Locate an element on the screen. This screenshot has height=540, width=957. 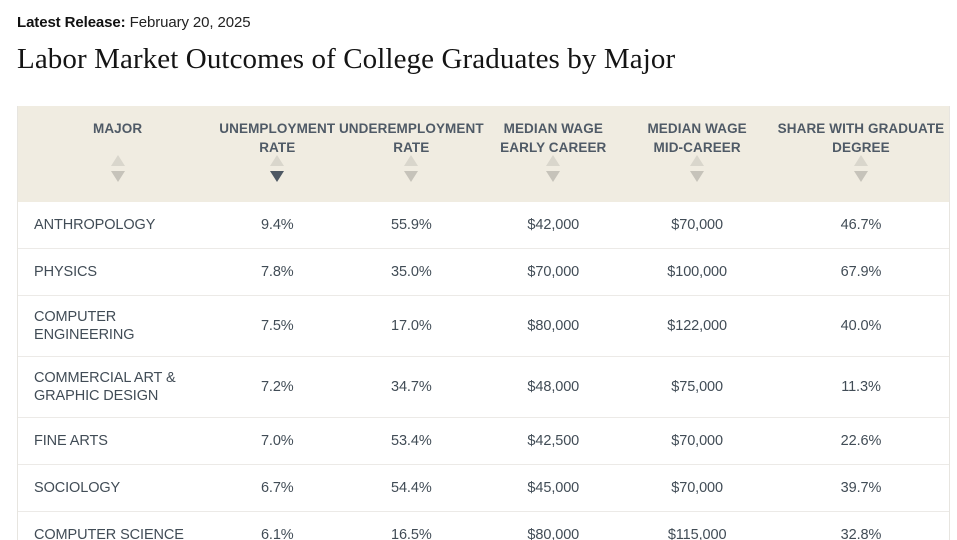
table-row: PHYSICS 7.8% 35.0% $70,000 $100,000 67.9% is located at coordinates (483, 272).